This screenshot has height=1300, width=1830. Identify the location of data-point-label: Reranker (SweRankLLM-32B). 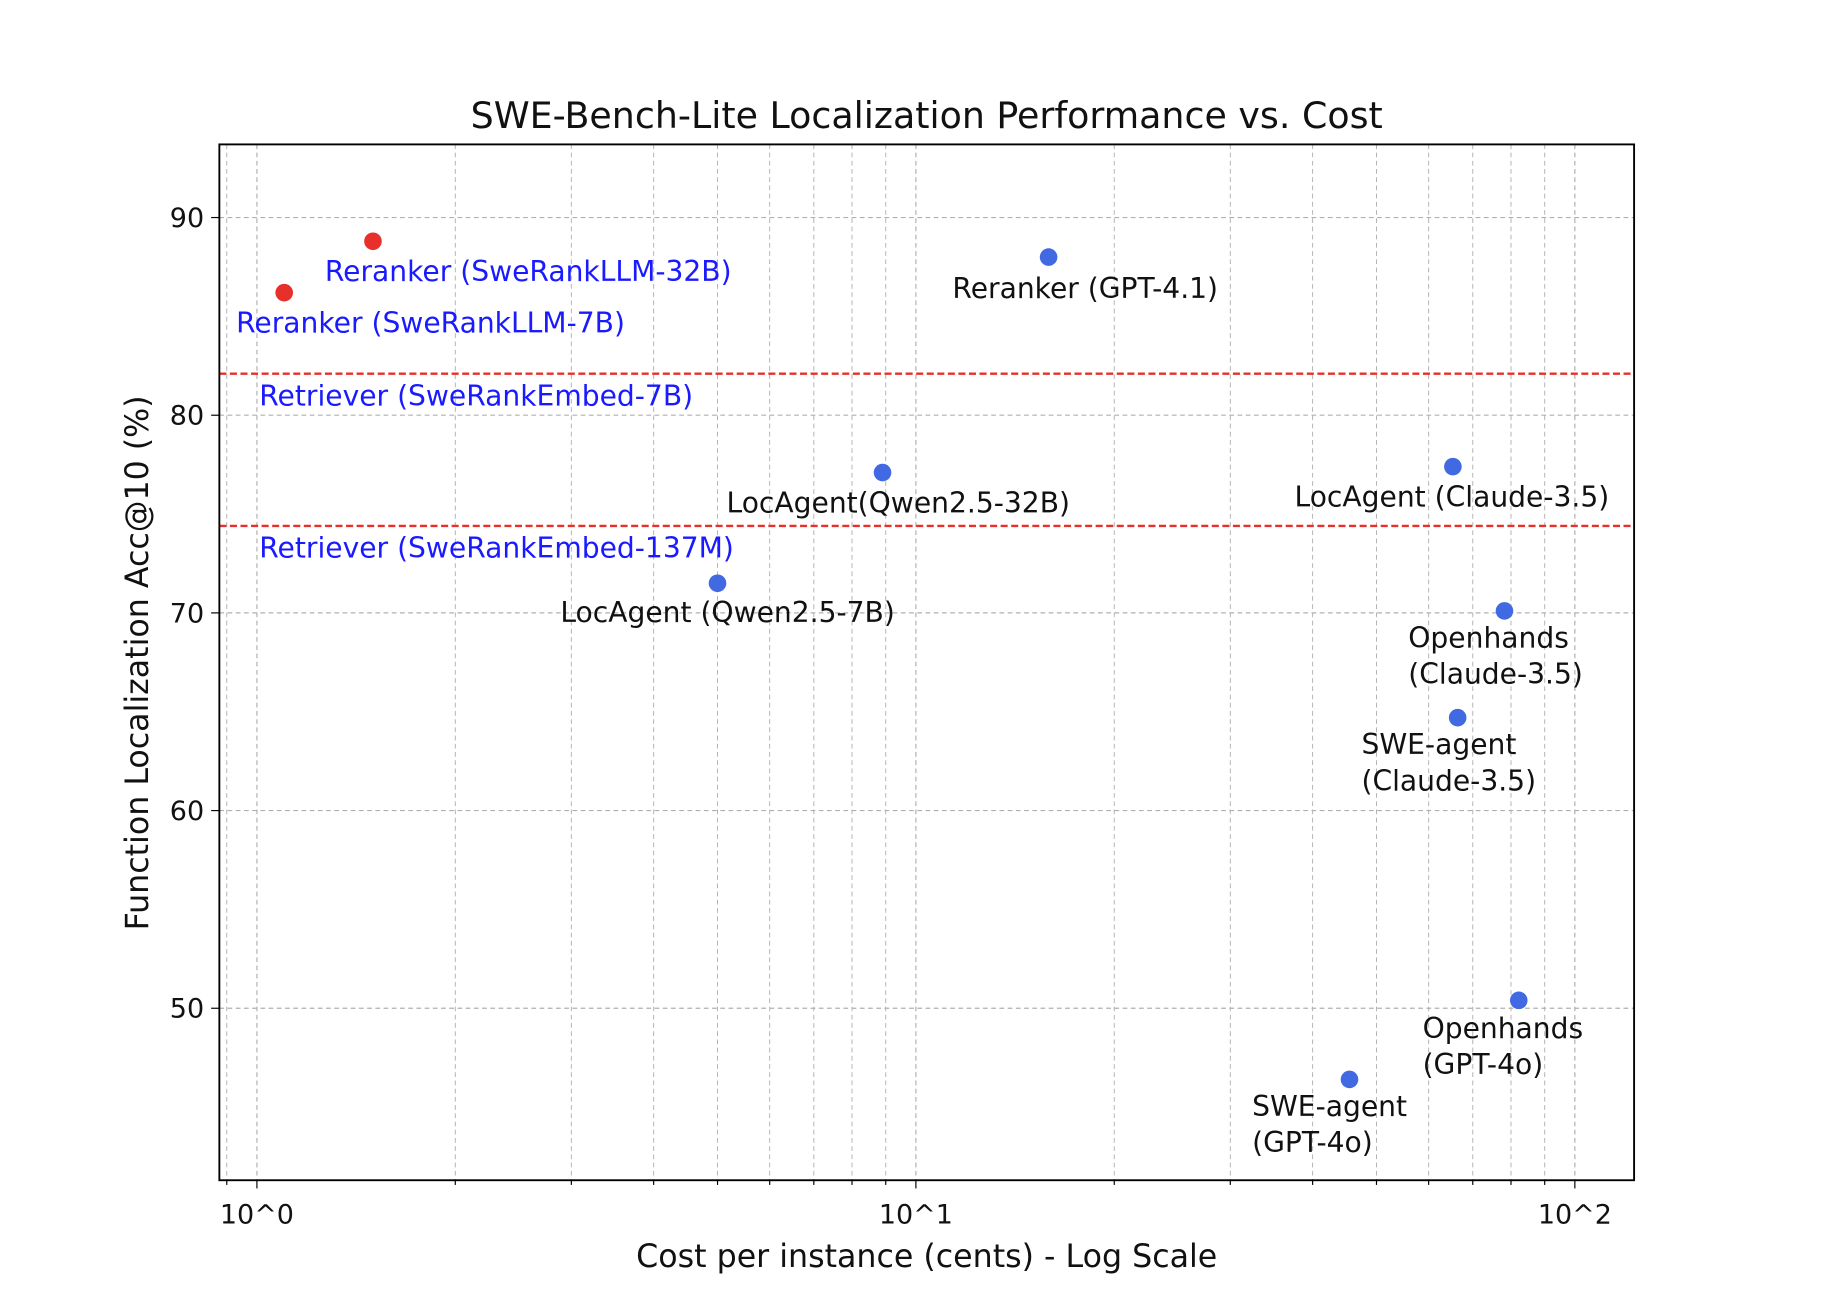
(528, 271).